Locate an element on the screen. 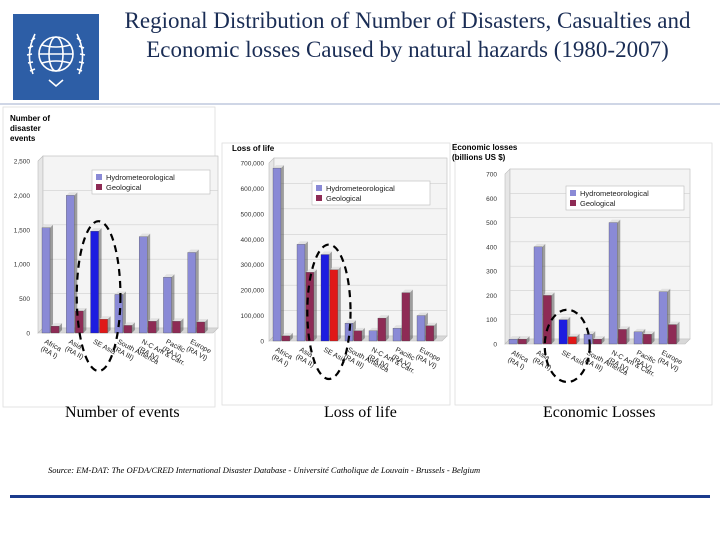 The height and width of the screenshot is (540, 720). y-tick-label: 700,000 is located at coordinates (253, 164).